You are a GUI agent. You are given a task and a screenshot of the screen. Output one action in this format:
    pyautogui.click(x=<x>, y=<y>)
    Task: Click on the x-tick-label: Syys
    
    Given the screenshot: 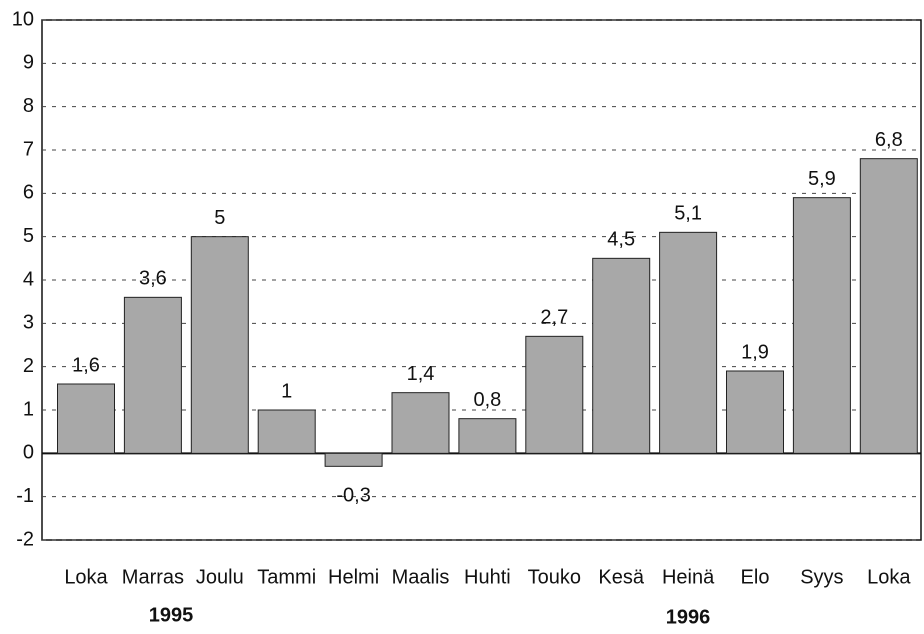 What is the action you would take?
    pyautogui.click(x=821, y=577)
    